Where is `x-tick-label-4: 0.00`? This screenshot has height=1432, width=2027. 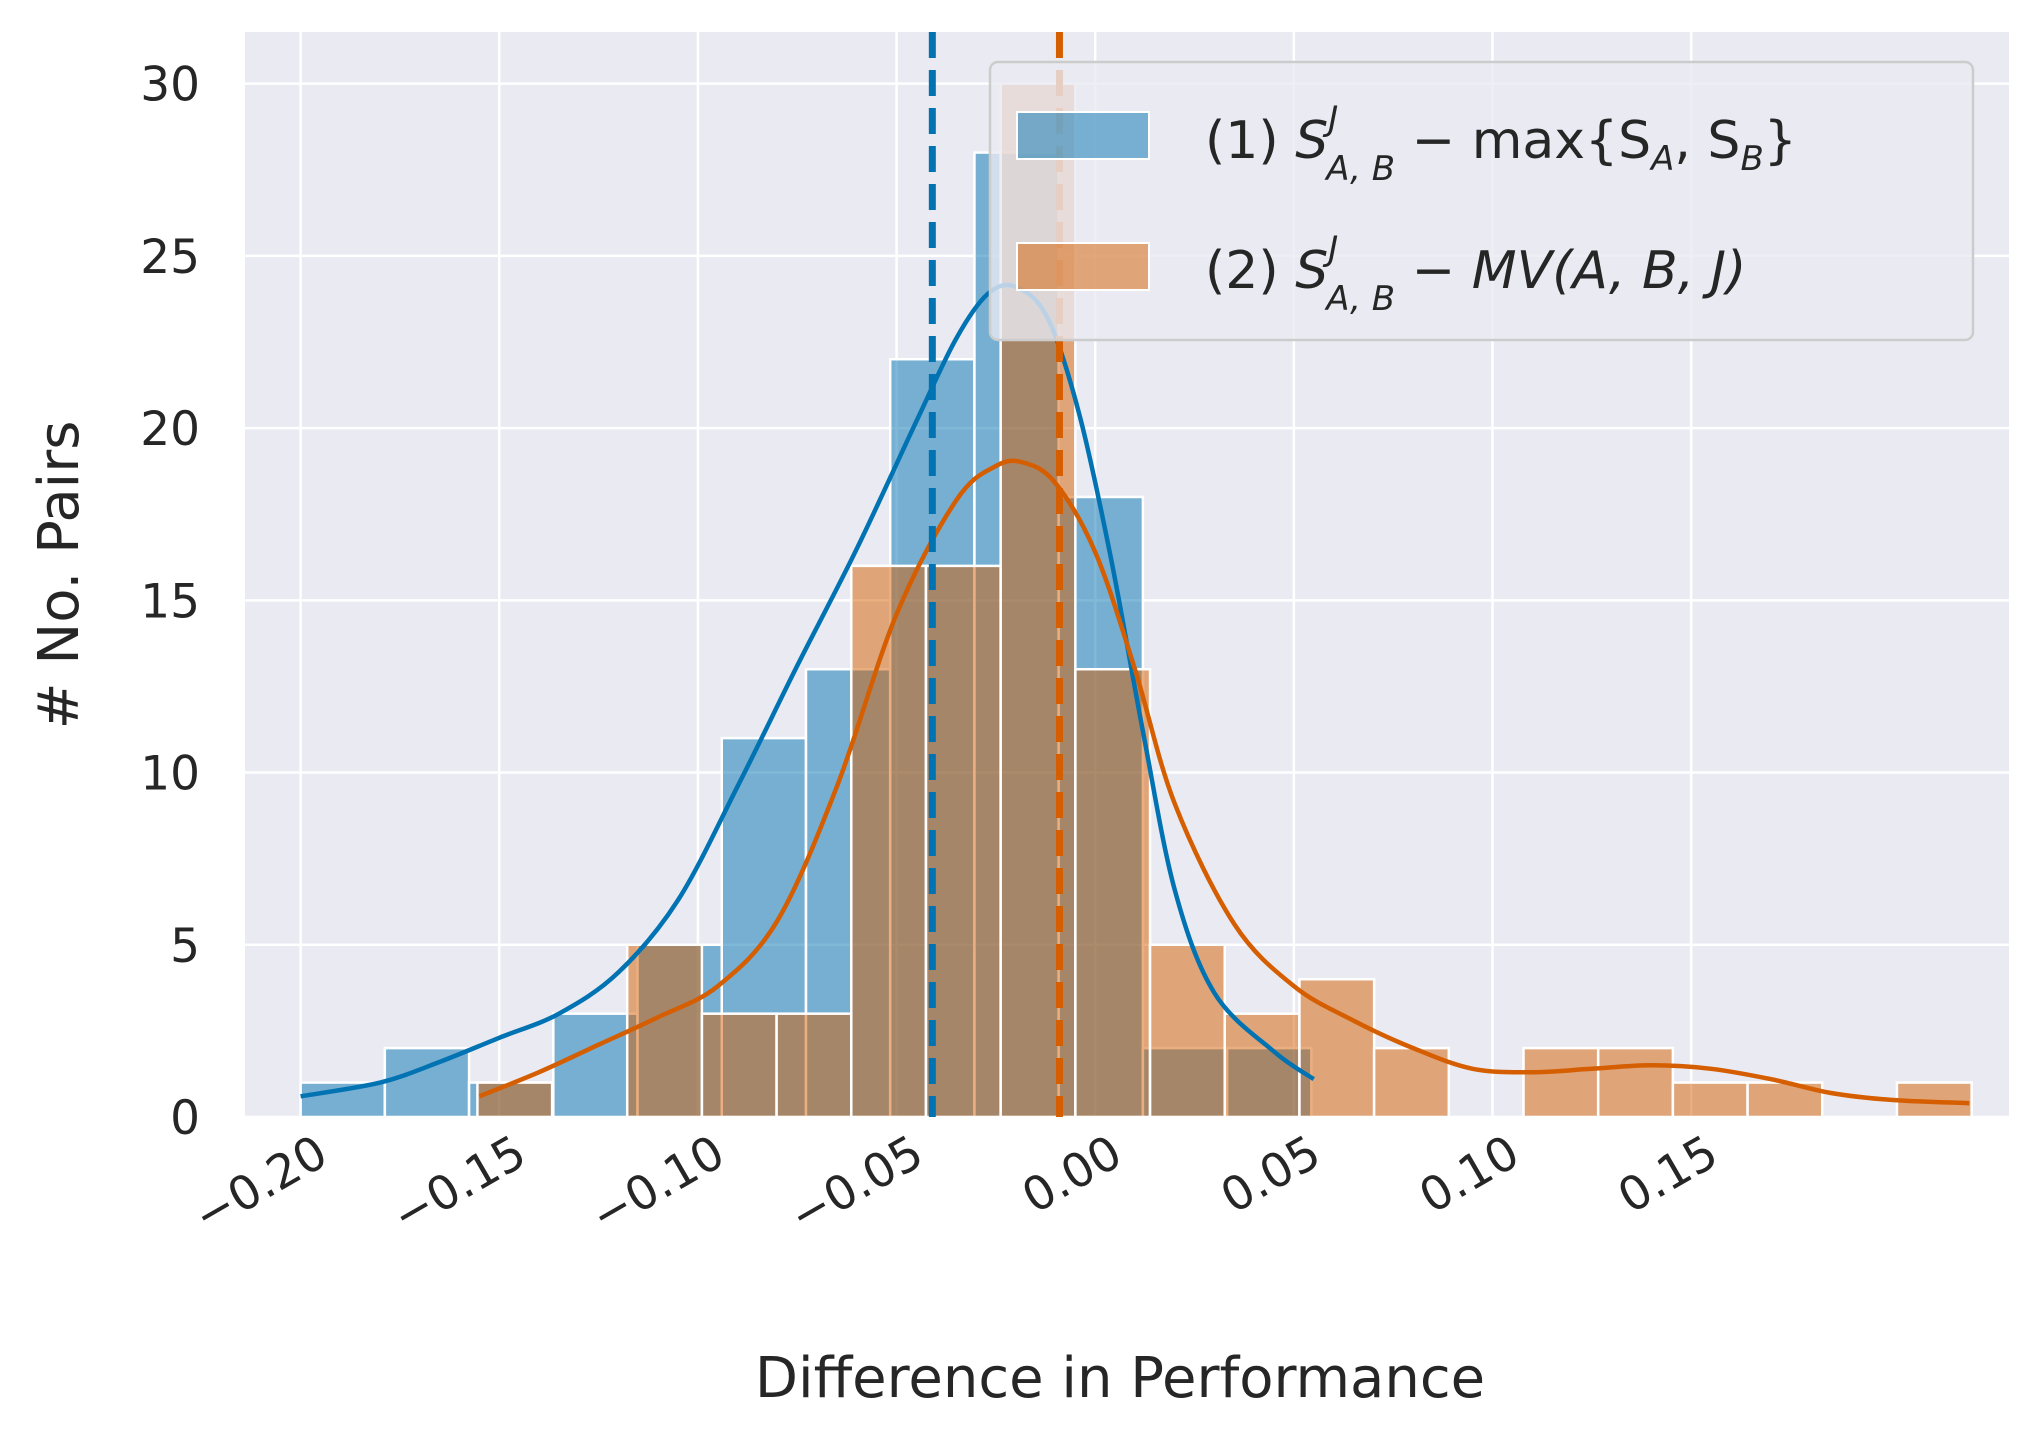 x-tick-label-4: 0.00 is located at coordinates (1072, 1175).